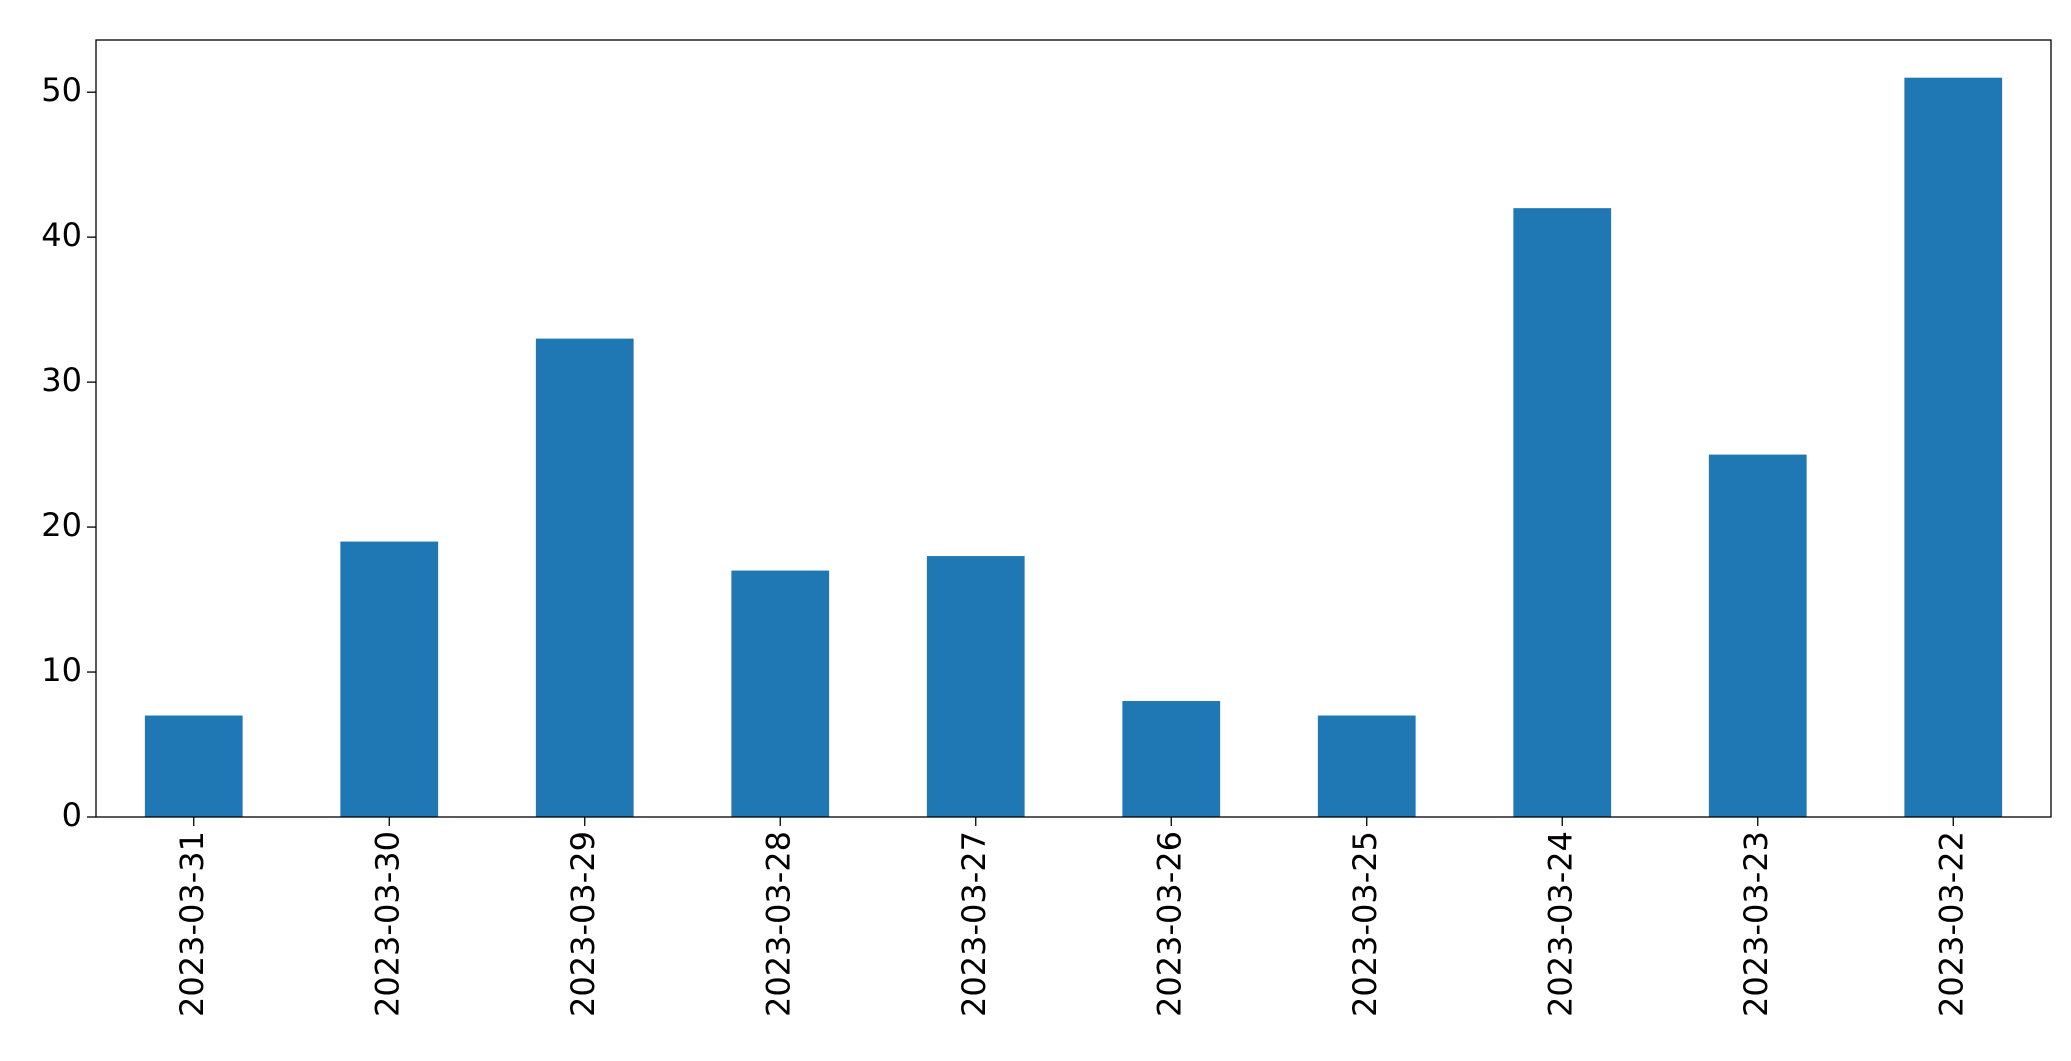  I want to click on x-tick-label: 2023-03-24, so click(1560, 924).